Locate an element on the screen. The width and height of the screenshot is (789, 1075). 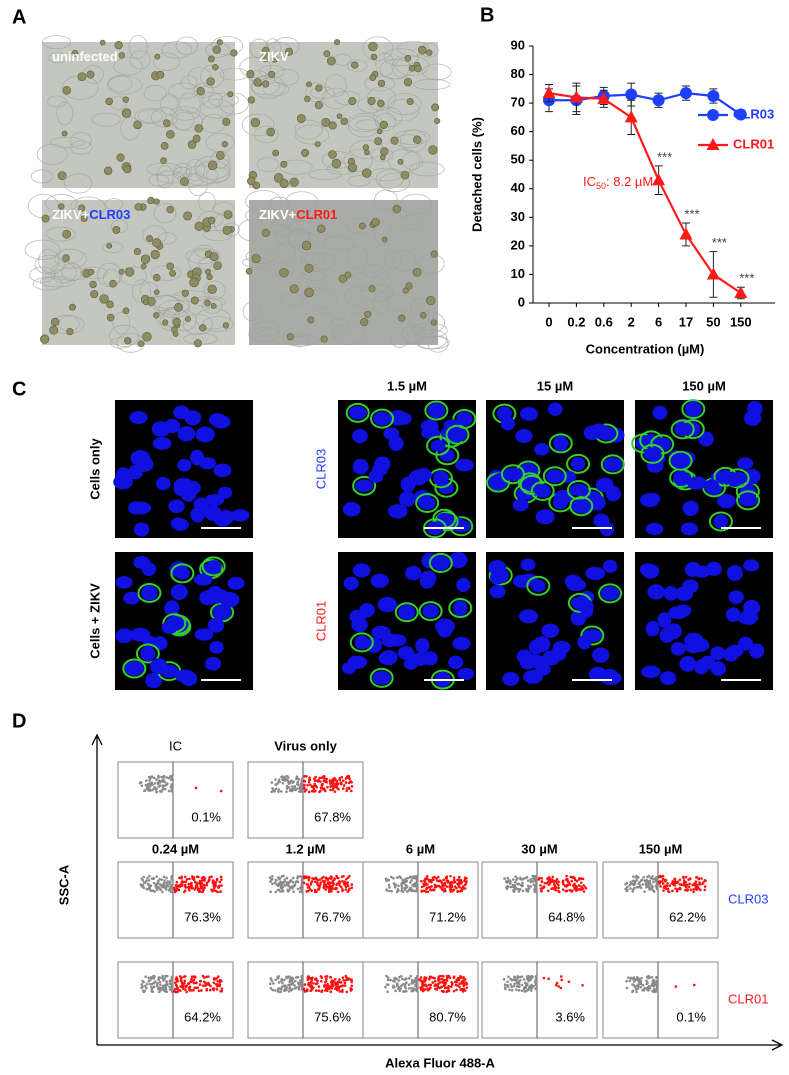
image-label: ZIKV+CLR01 is located at coordinates (298, 214).